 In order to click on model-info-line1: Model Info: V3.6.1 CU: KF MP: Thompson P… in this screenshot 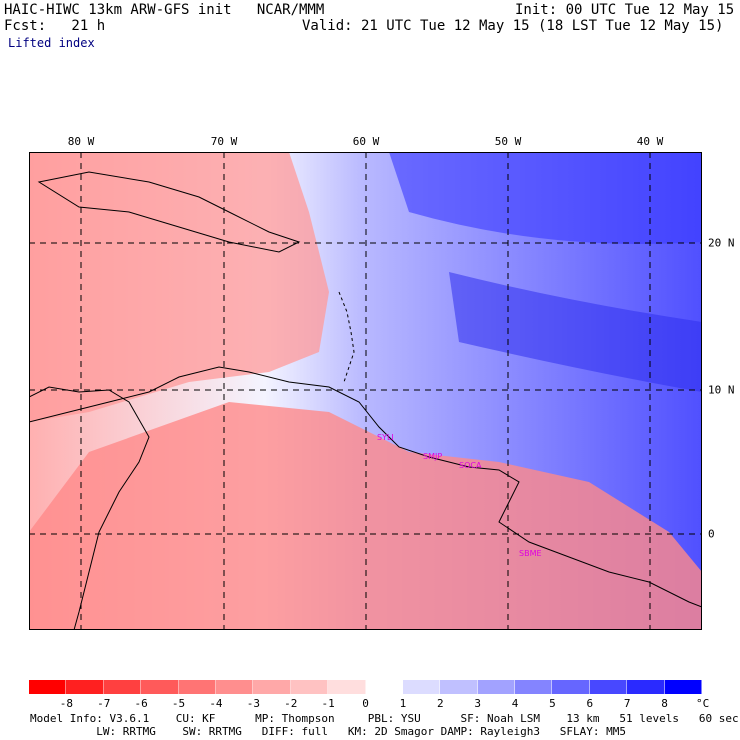, I will do `click(384, 718)`.